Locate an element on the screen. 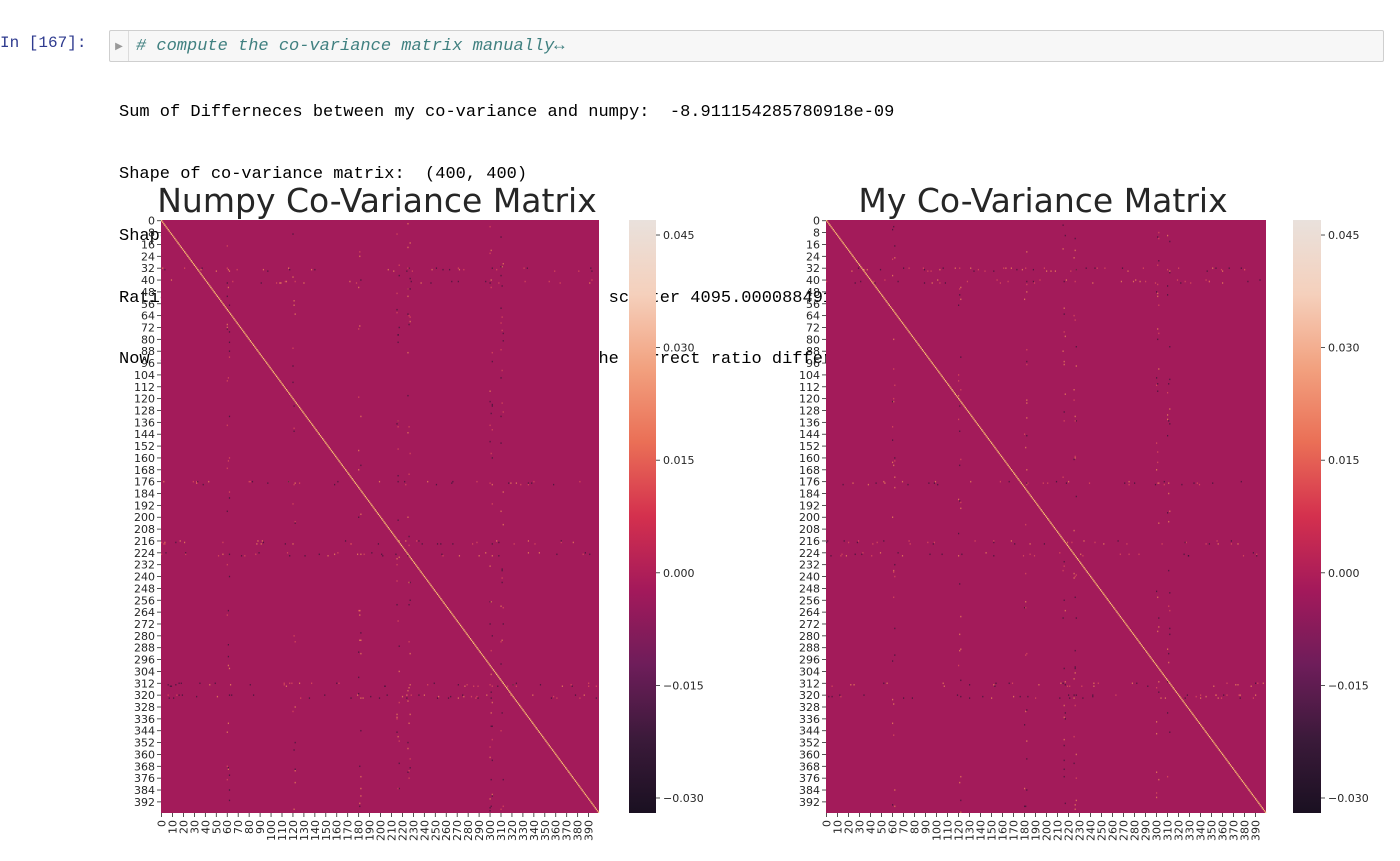  y-tick-label: 288 is located at coordinates (809, 648).